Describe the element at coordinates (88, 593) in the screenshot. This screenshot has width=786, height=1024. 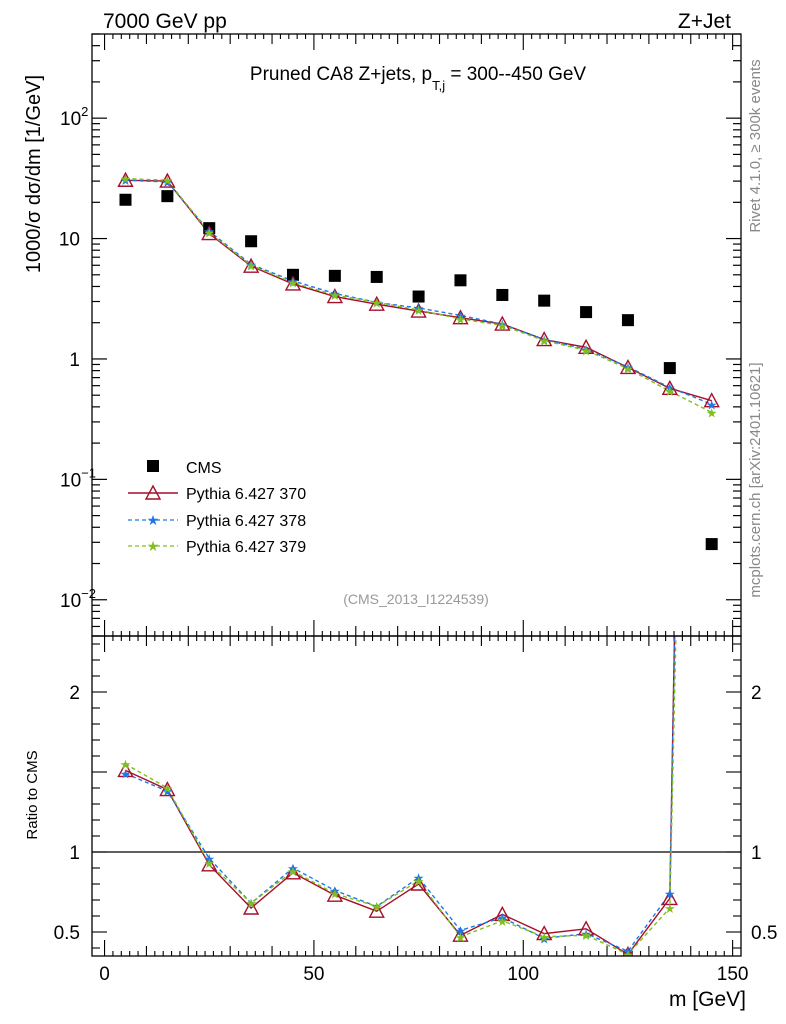
I see `main-y-tick-exp: −2` at that location.